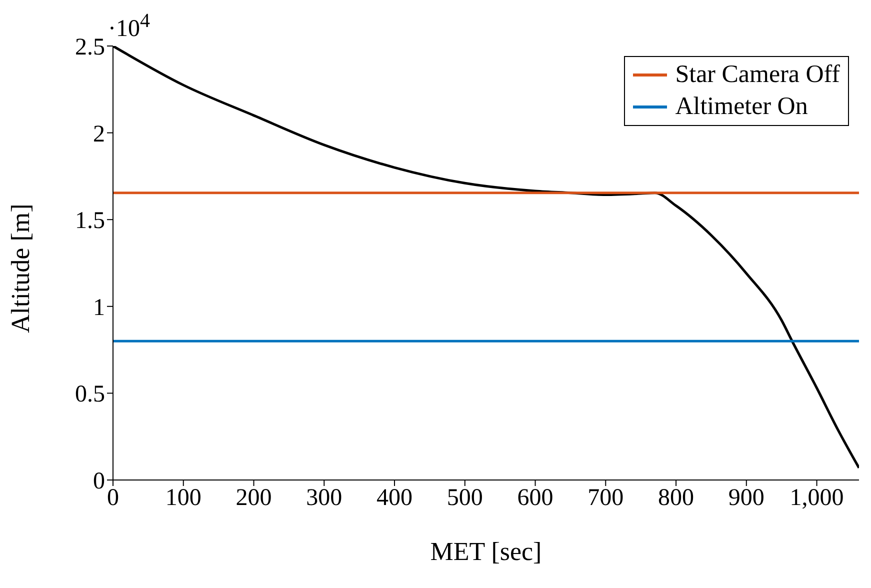 Image resolution: width=871 pixels, height=588 pixels. What do you see at coordinates (606, 498) in the screenshot?
I see `x-tick-label: 700` at bounding box center [606, 498].